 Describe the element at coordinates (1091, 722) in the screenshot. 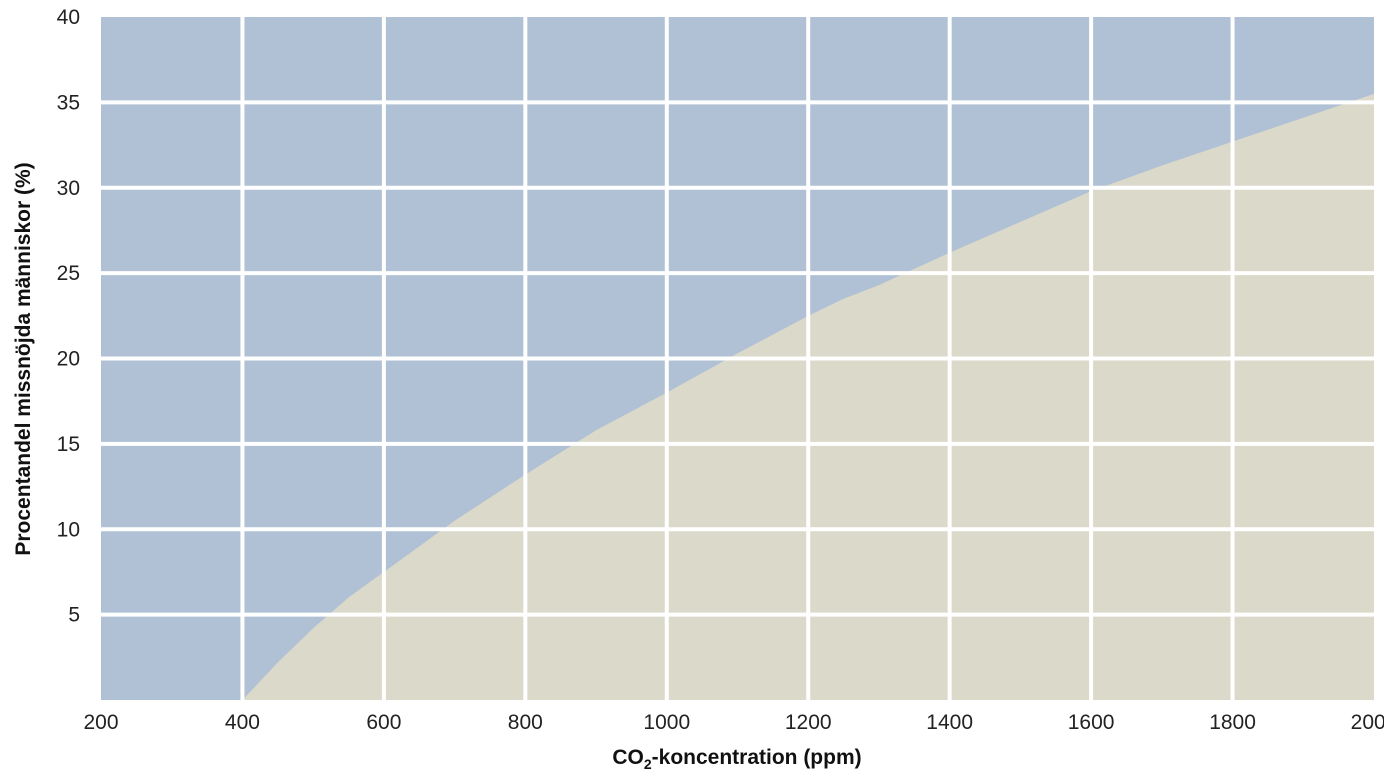

I see `x-tick-label: 1600` at that location.